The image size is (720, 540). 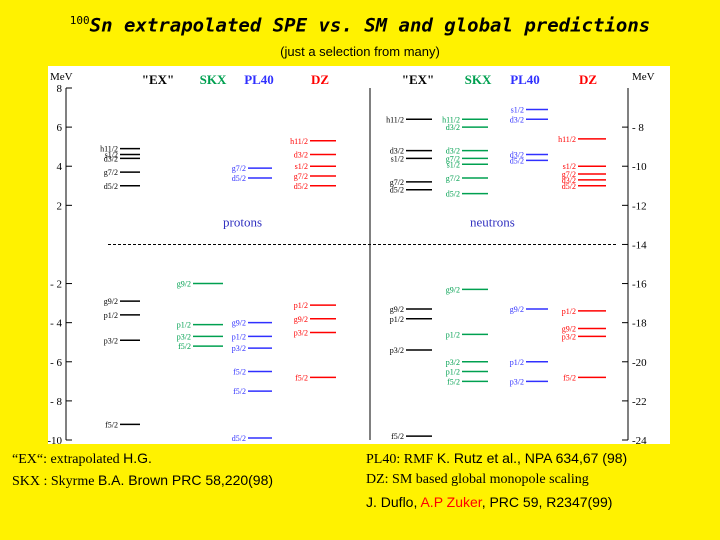 I want to click on protons-dz-level-label: d3/2, so click(x=301, y=154).